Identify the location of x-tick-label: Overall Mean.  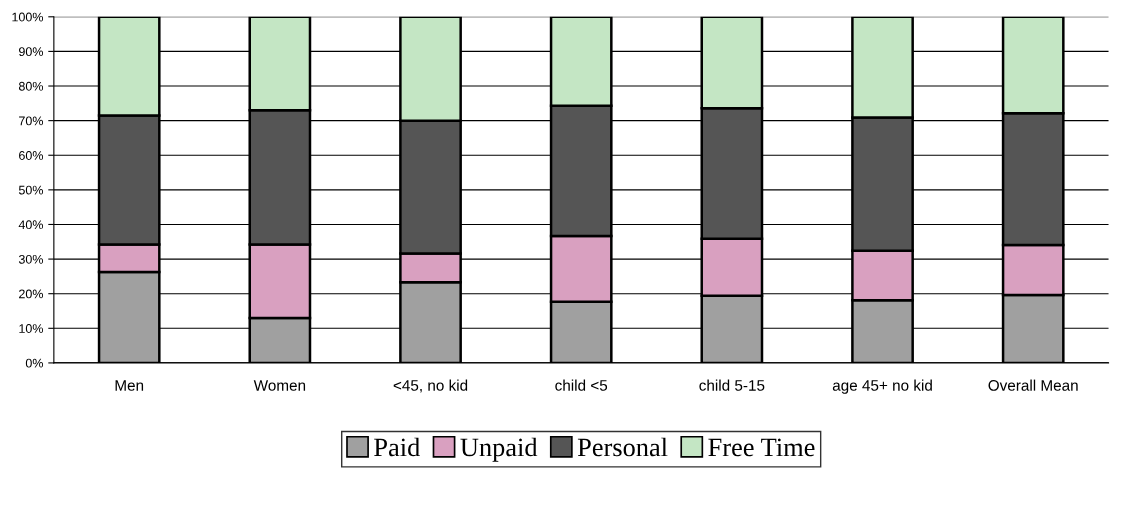
(1033, 385).